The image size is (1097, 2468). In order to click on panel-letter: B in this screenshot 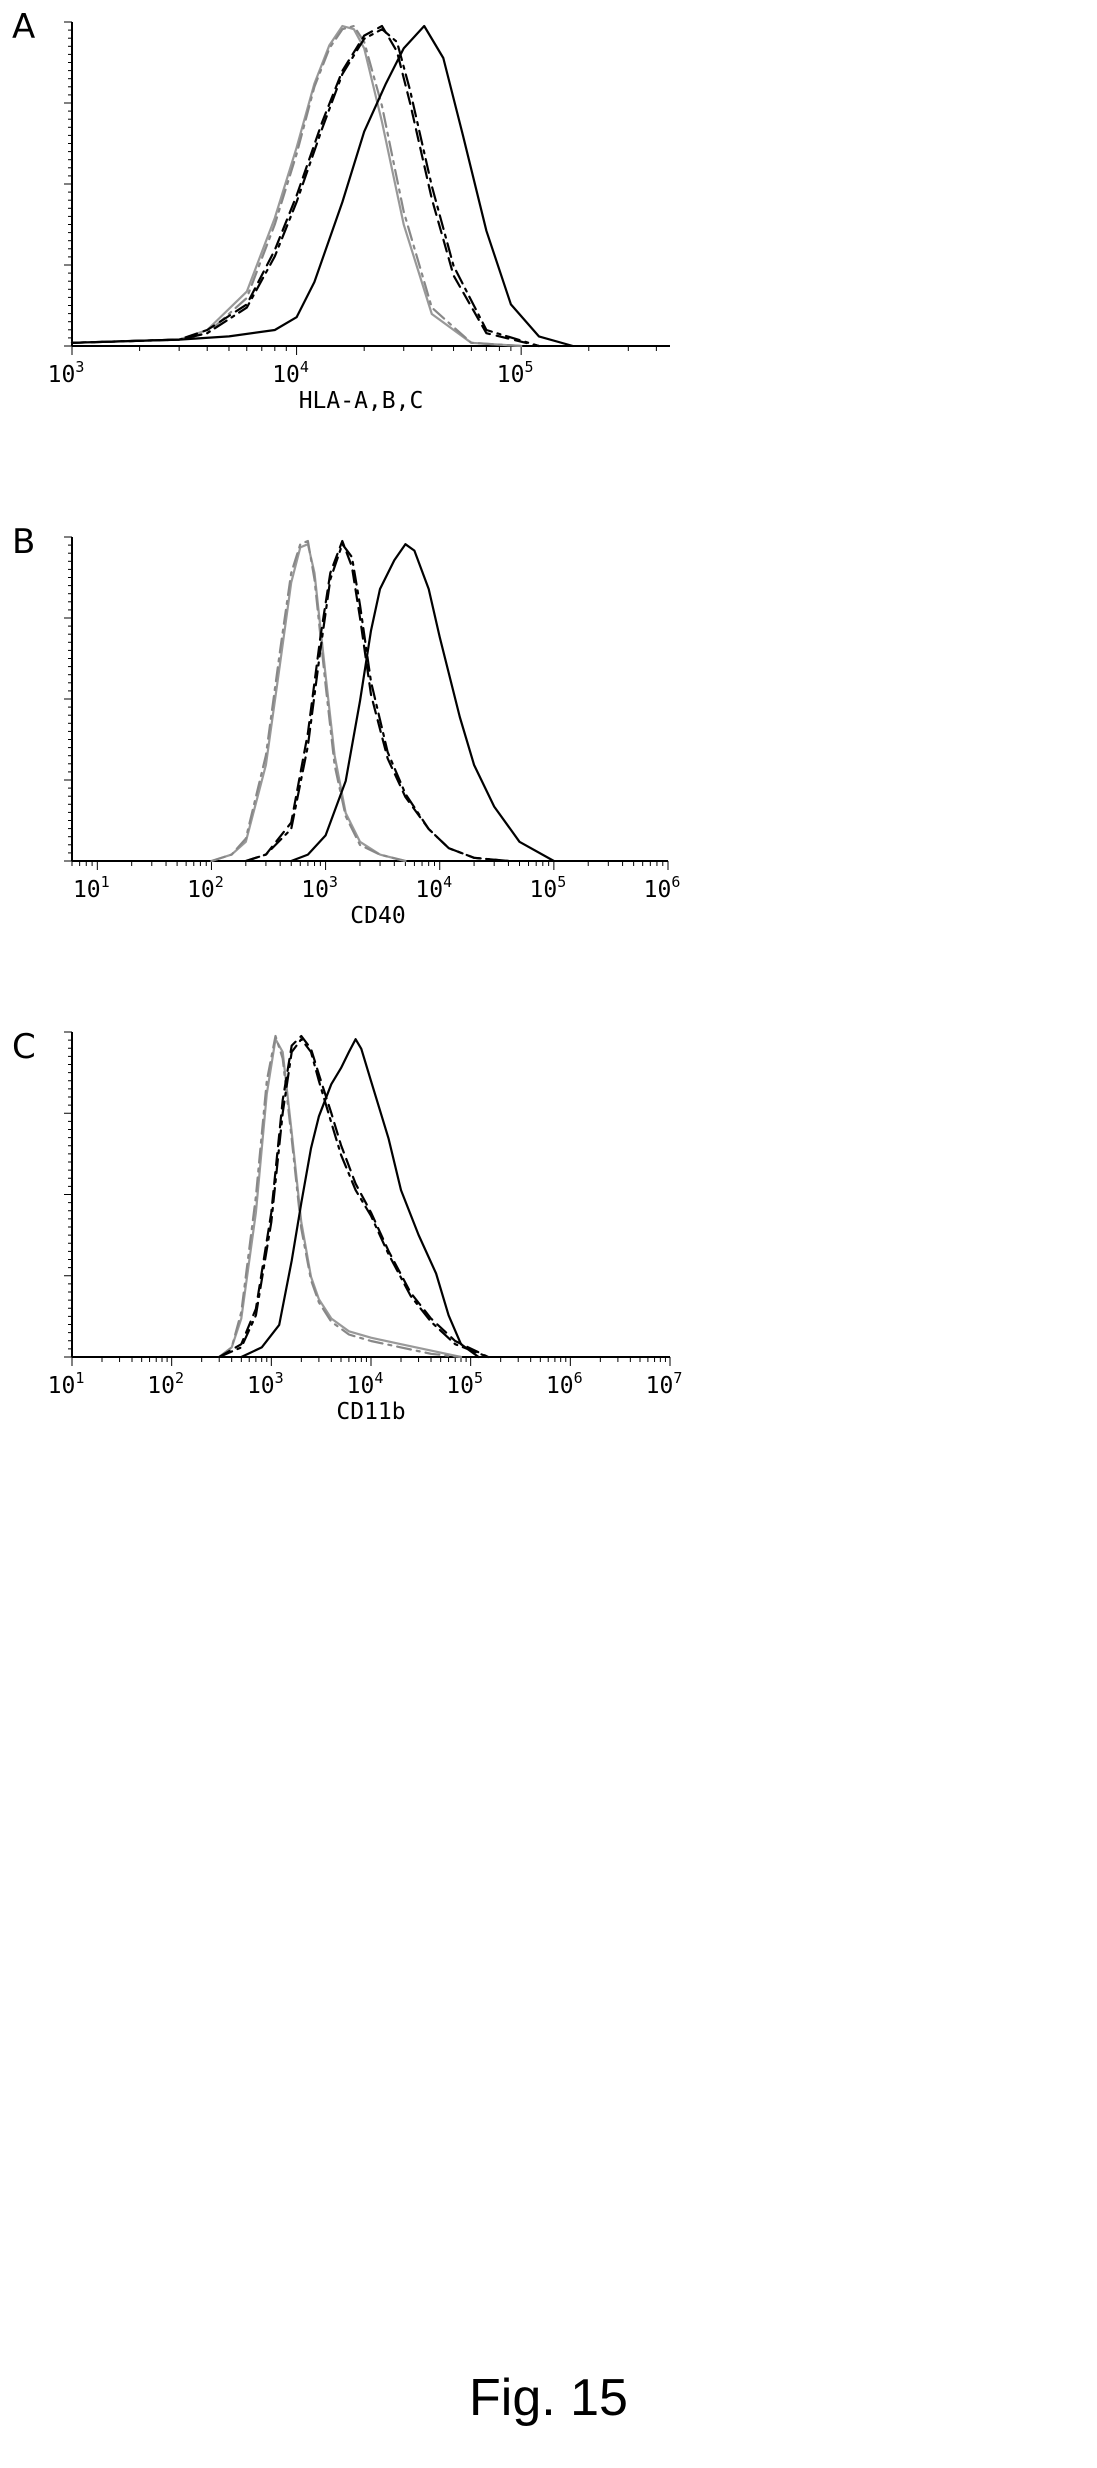, I will do `click(23, 542)`.